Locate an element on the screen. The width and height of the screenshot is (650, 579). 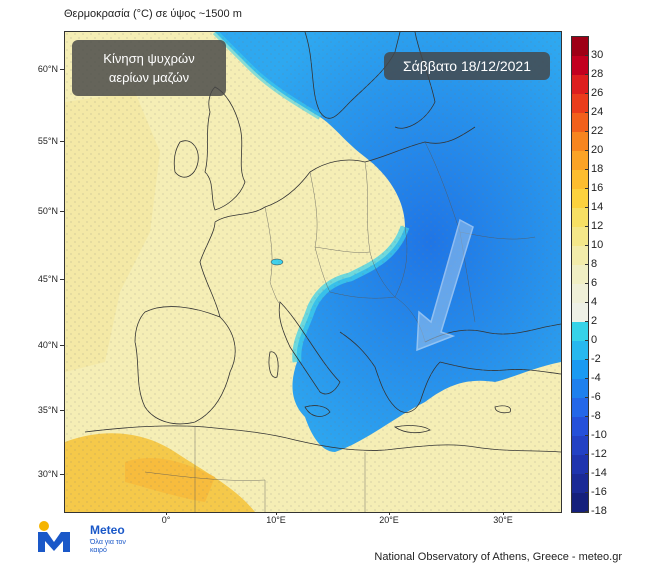
colorbar-label: -16 is located at coordinates (599, 492).